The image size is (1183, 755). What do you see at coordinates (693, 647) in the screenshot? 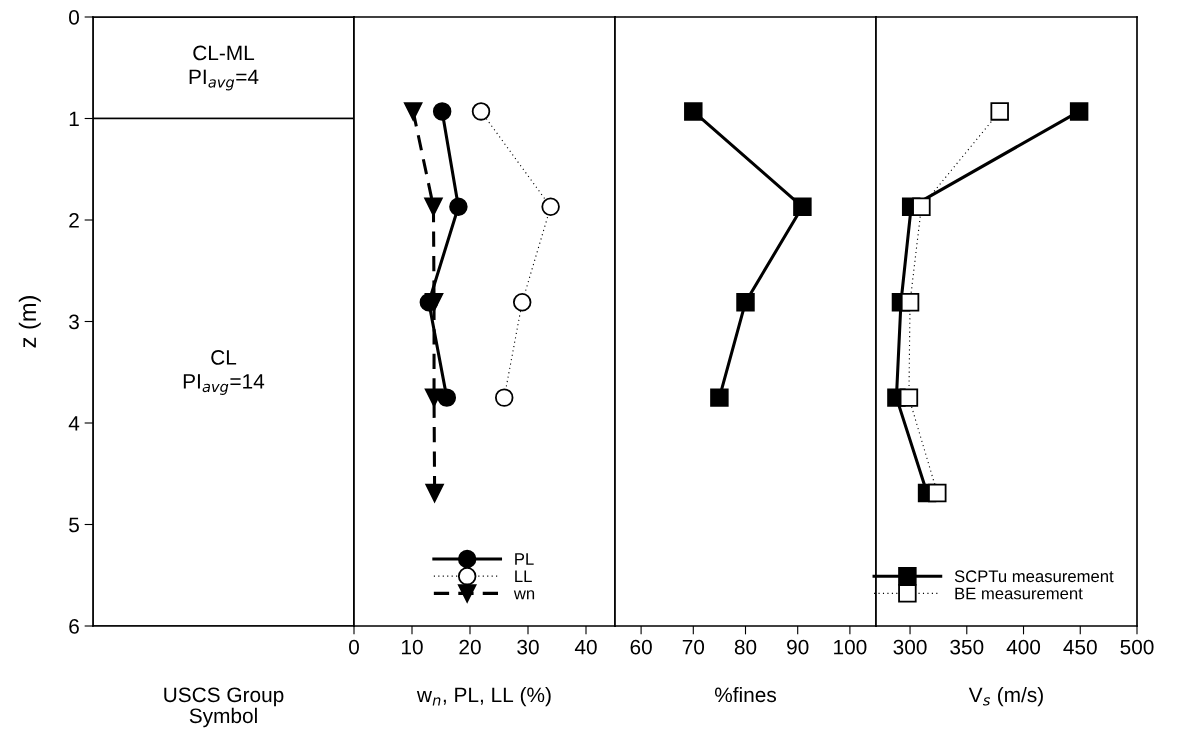
I see `x-tick-label: 70` at bounding box center [693, 647].